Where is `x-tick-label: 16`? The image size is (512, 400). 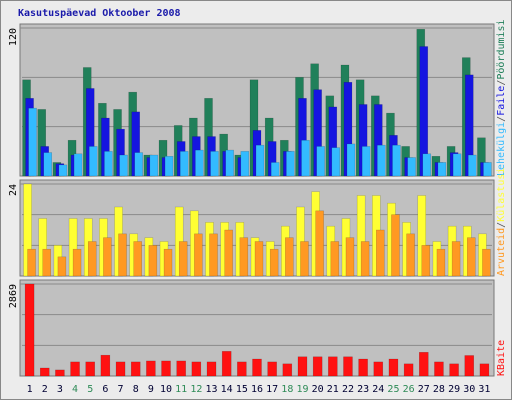
x-tick-label: 16 is located at coordinates (257, 389).